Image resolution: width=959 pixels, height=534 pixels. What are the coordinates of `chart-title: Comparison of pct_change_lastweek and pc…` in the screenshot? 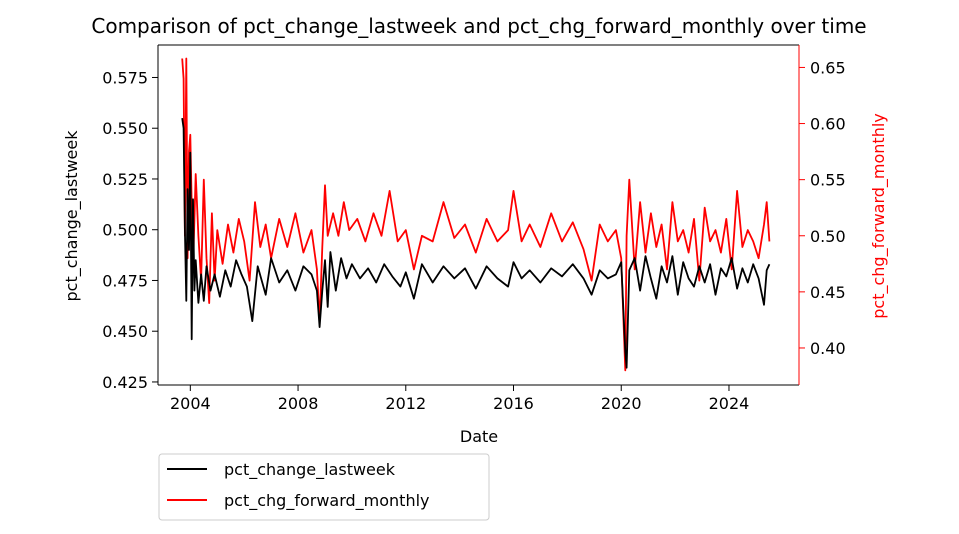 It's located at (478, 26).